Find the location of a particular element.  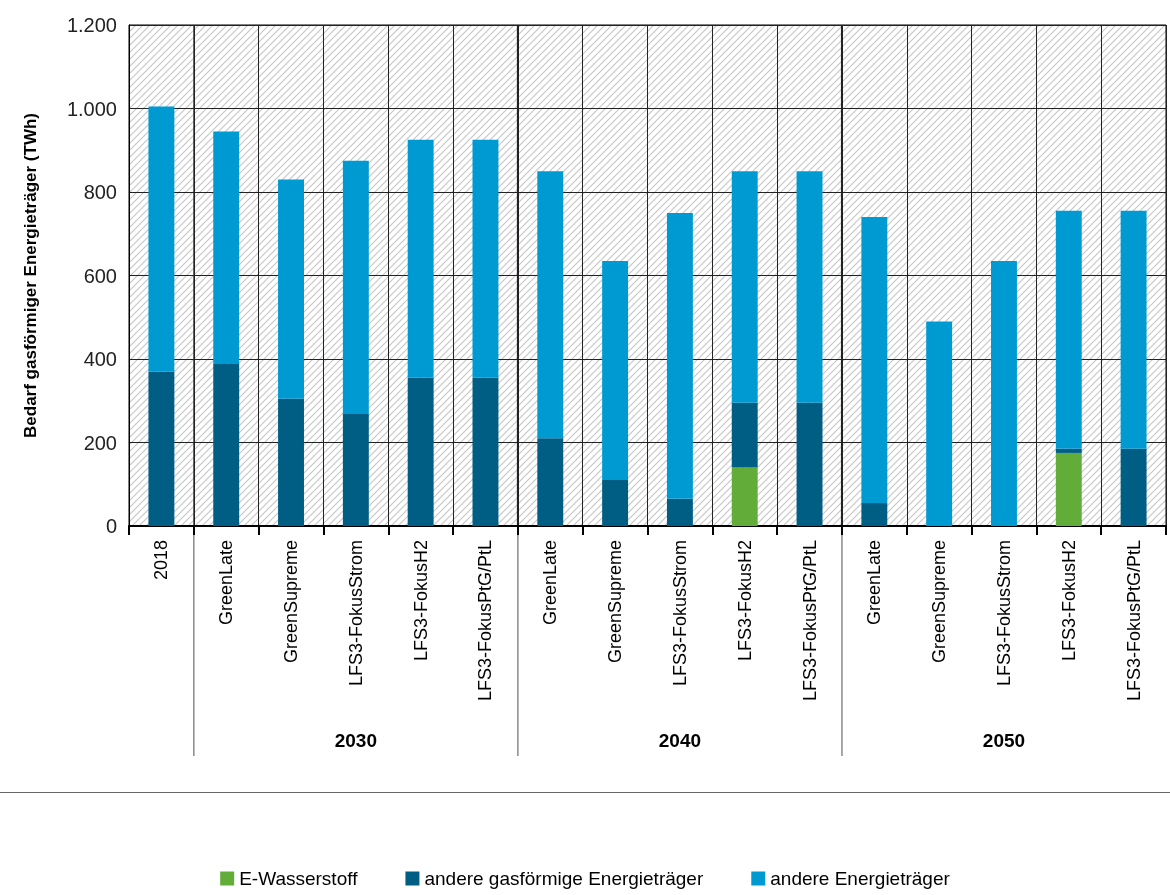

legend-label: andere Energieträger is located at coordinates (860, 878).